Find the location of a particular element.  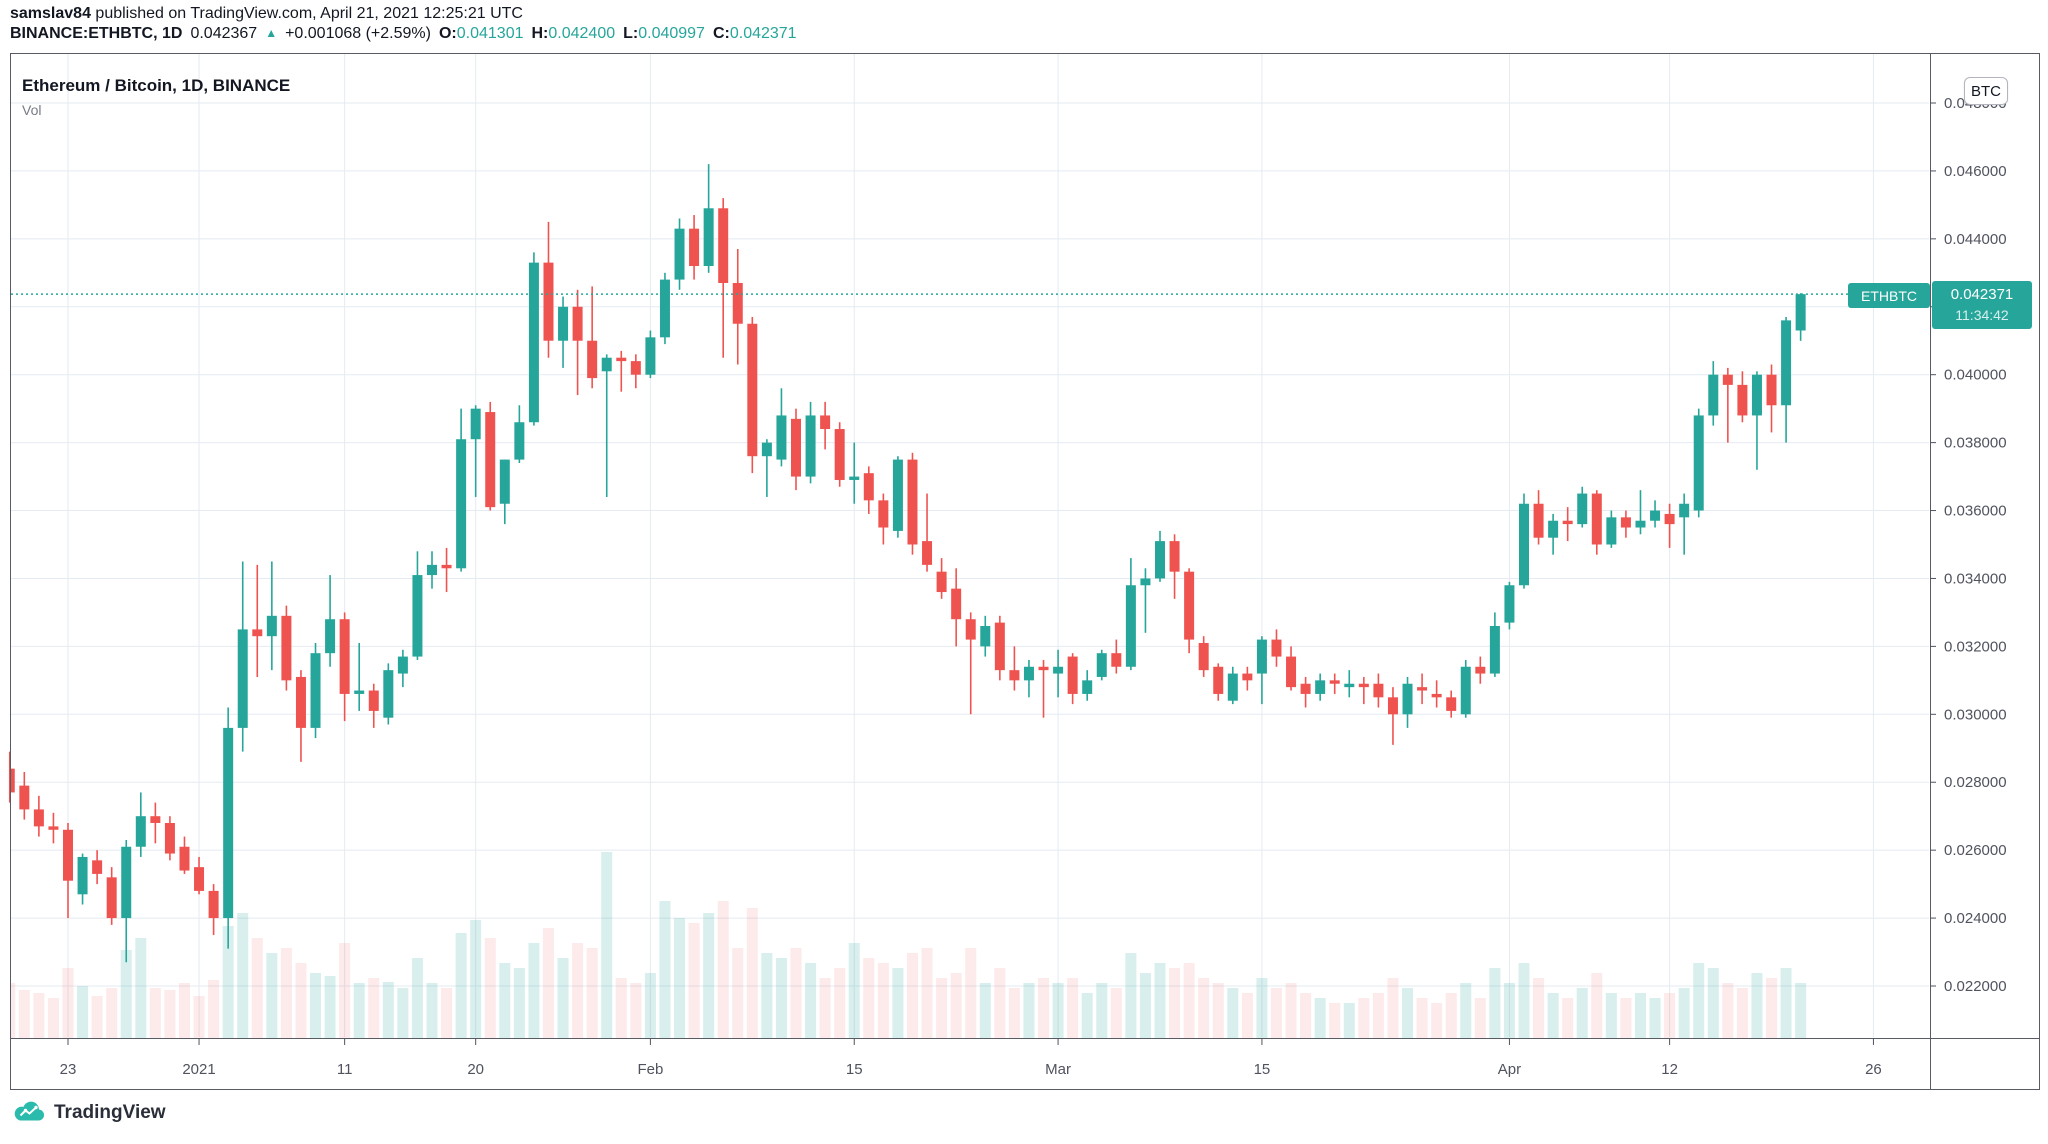

time-tick-label: Mar is located at coordinates (1058, 1069).